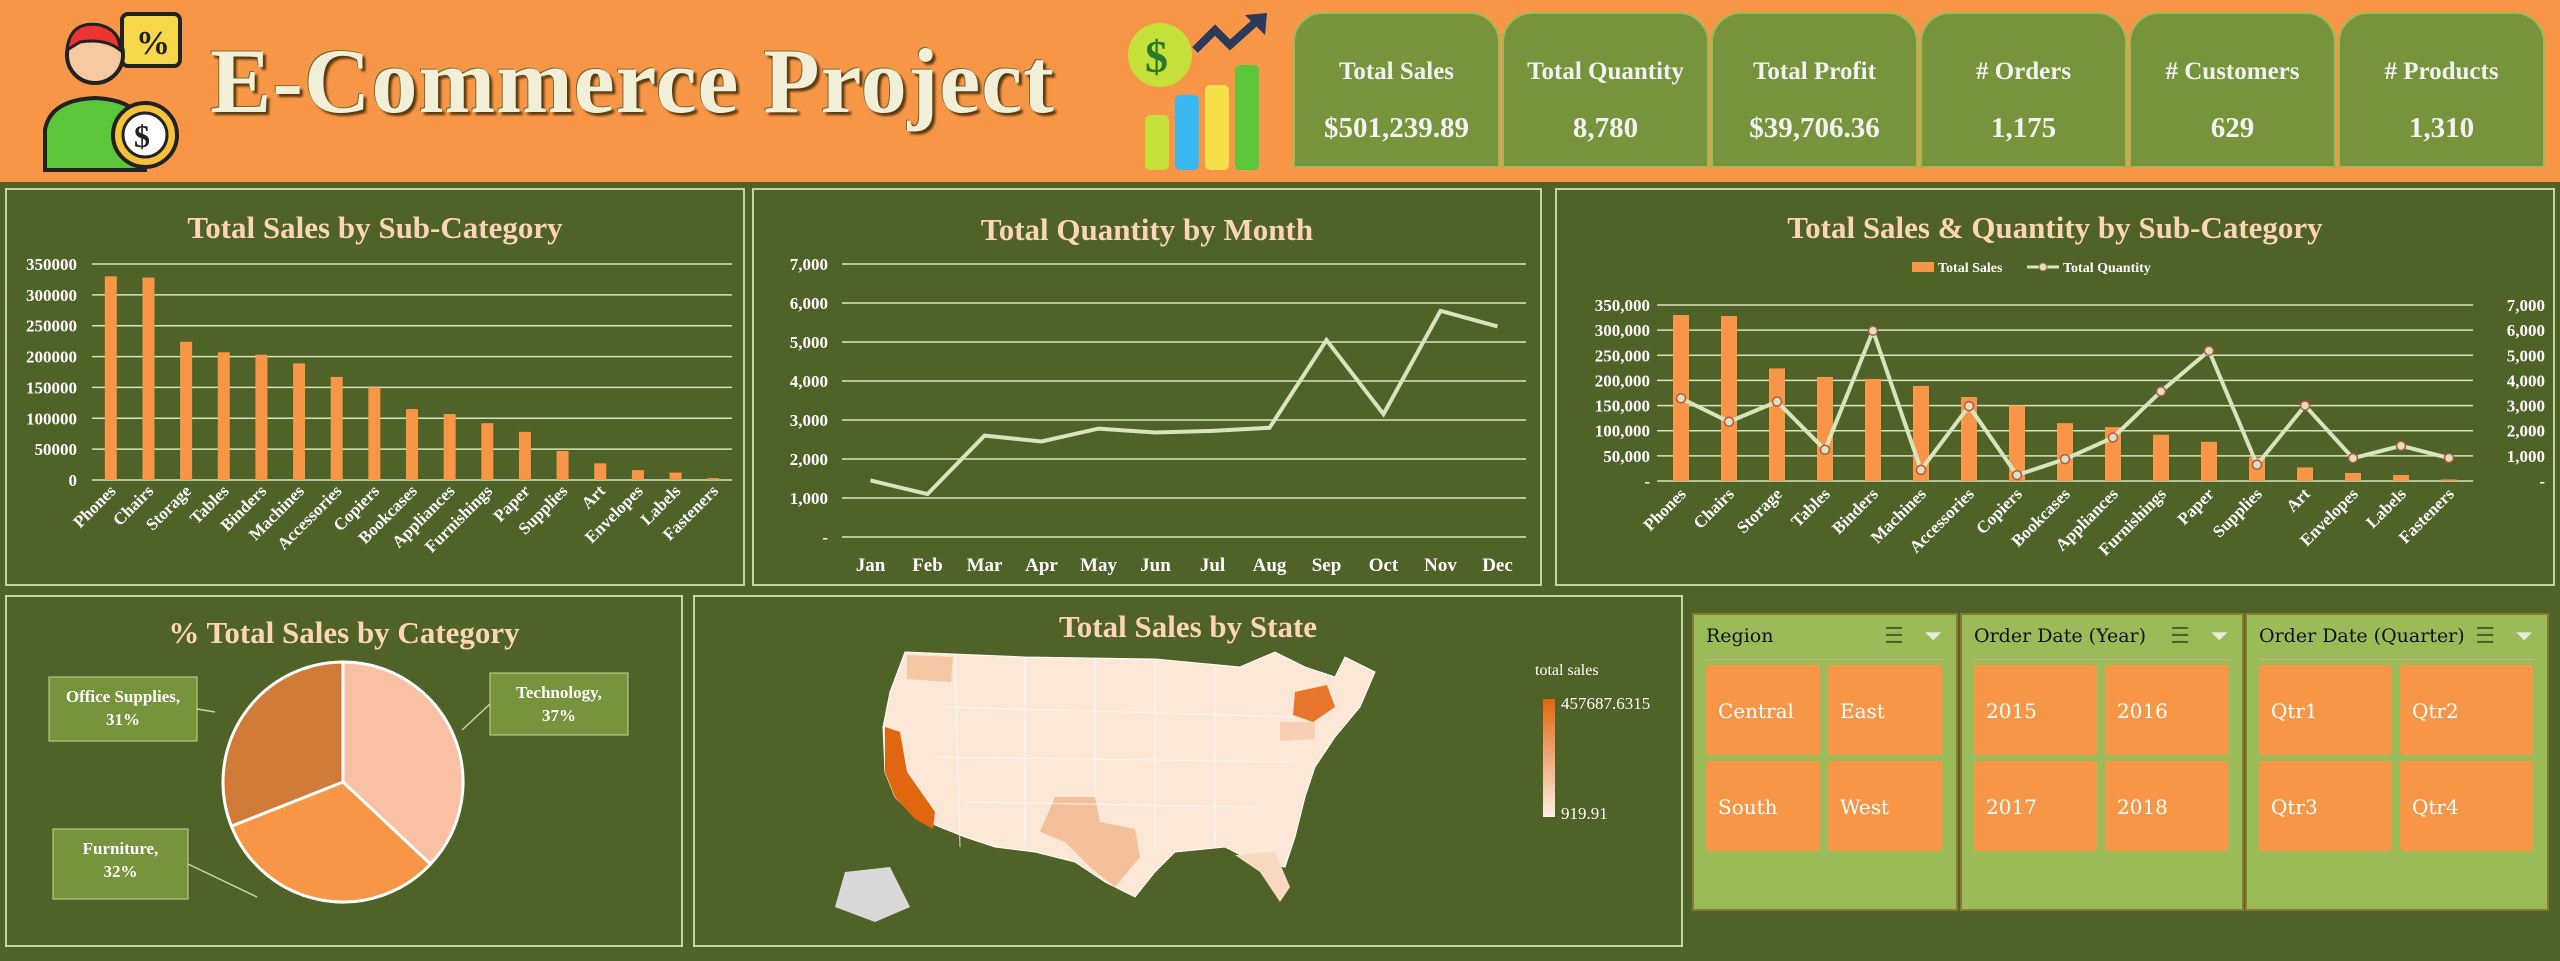 This screenshot has height=961, width=2560. I want to click on legend-bar-swatch, so click(1923, 267).